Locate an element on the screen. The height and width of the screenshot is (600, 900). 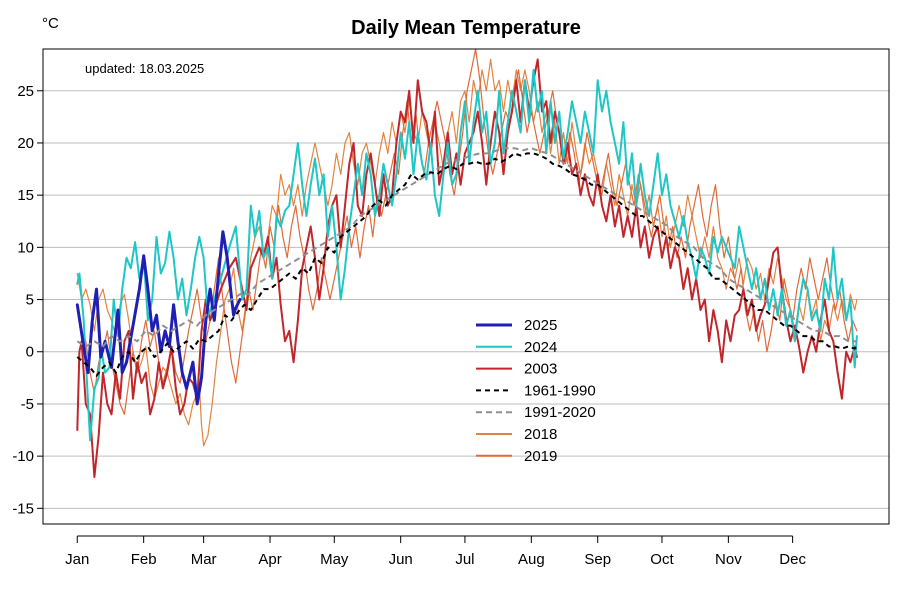
legend-label-1961-1990: 1961-1990 is located at coordinates (560, 390).